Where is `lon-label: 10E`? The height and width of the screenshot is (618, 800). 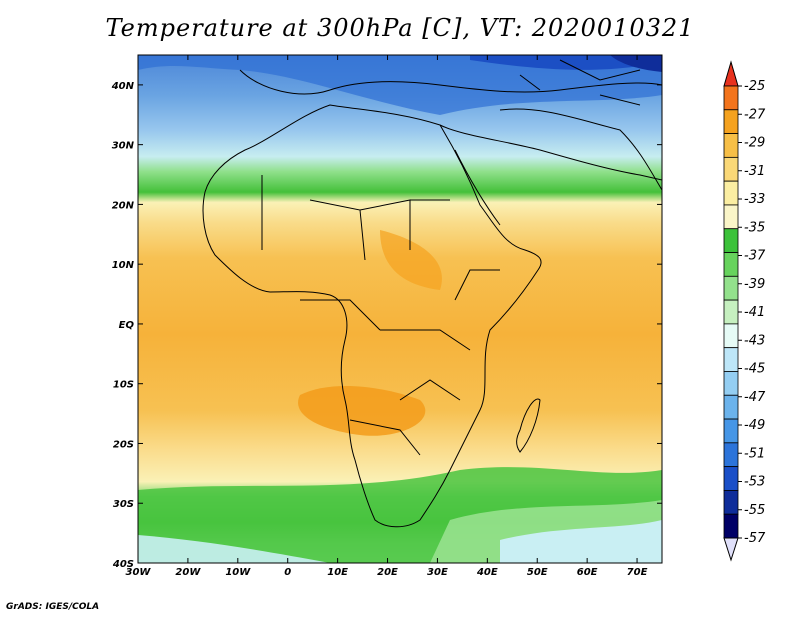
lon-label: 10E is located at coordinates (337, 572).